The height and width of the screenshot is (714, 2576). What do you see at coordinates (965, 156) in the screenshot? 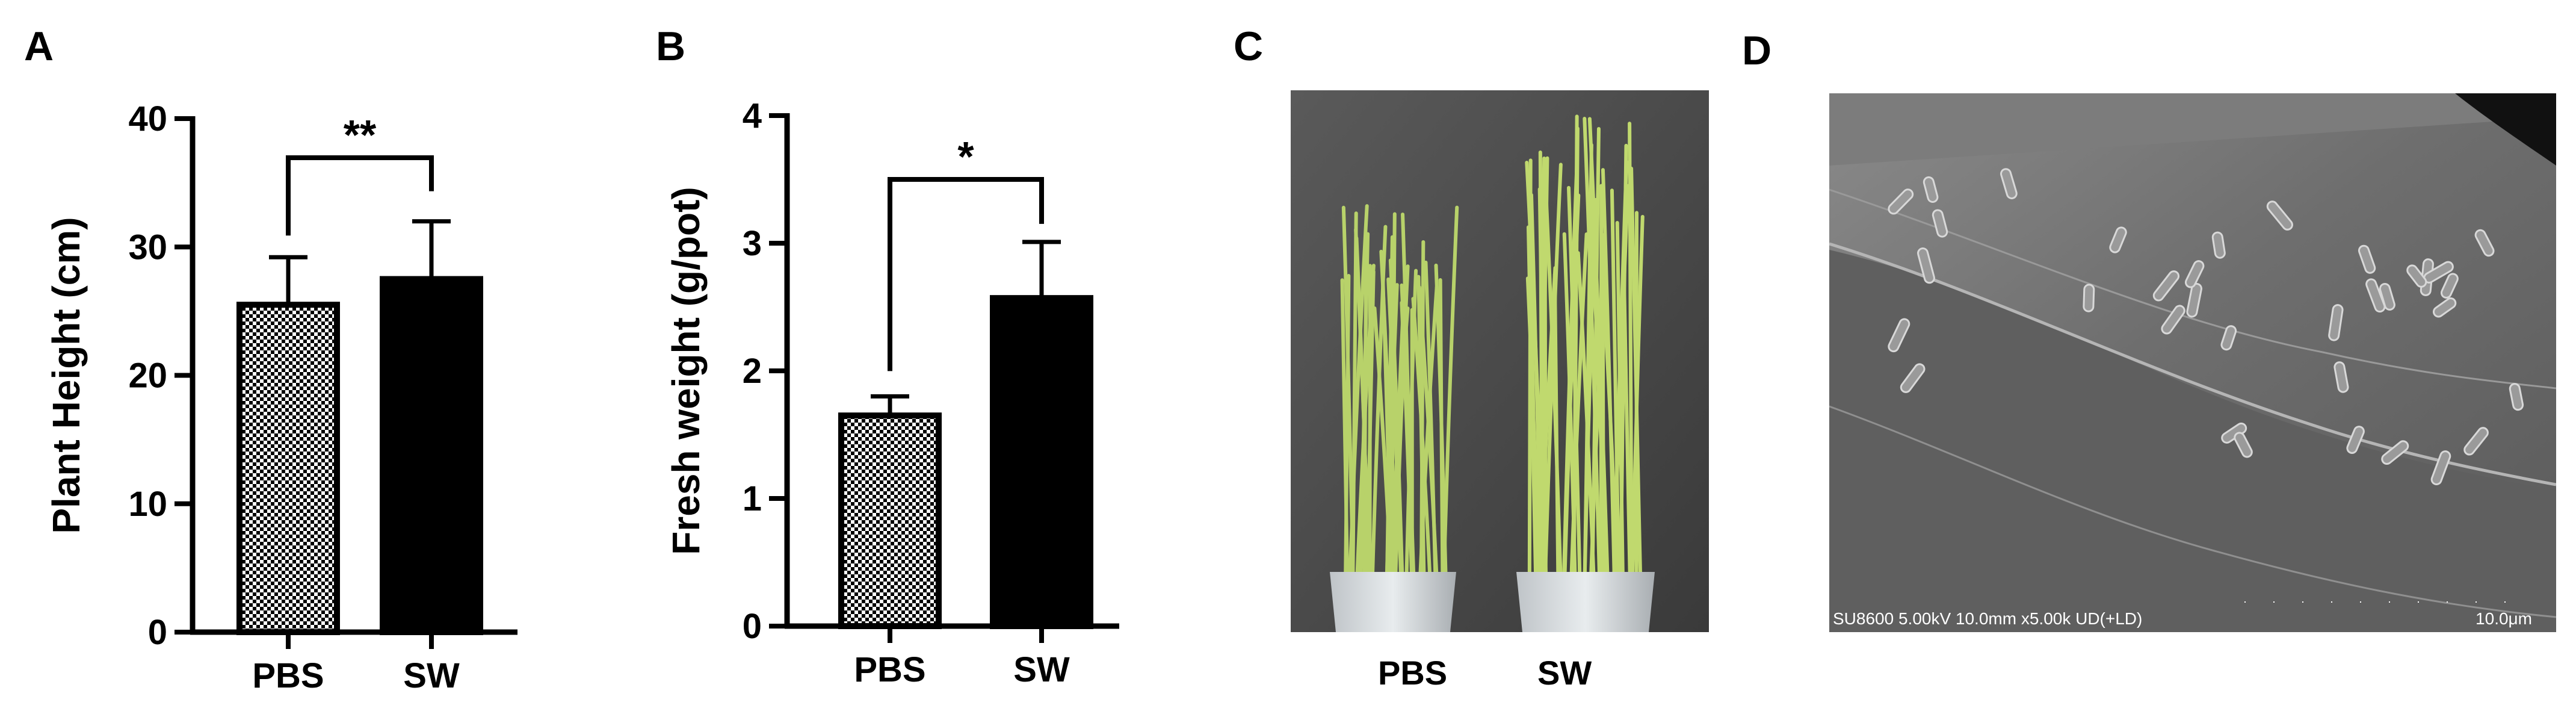
I see `significance-marker: *` at bounding box center [965, 156].